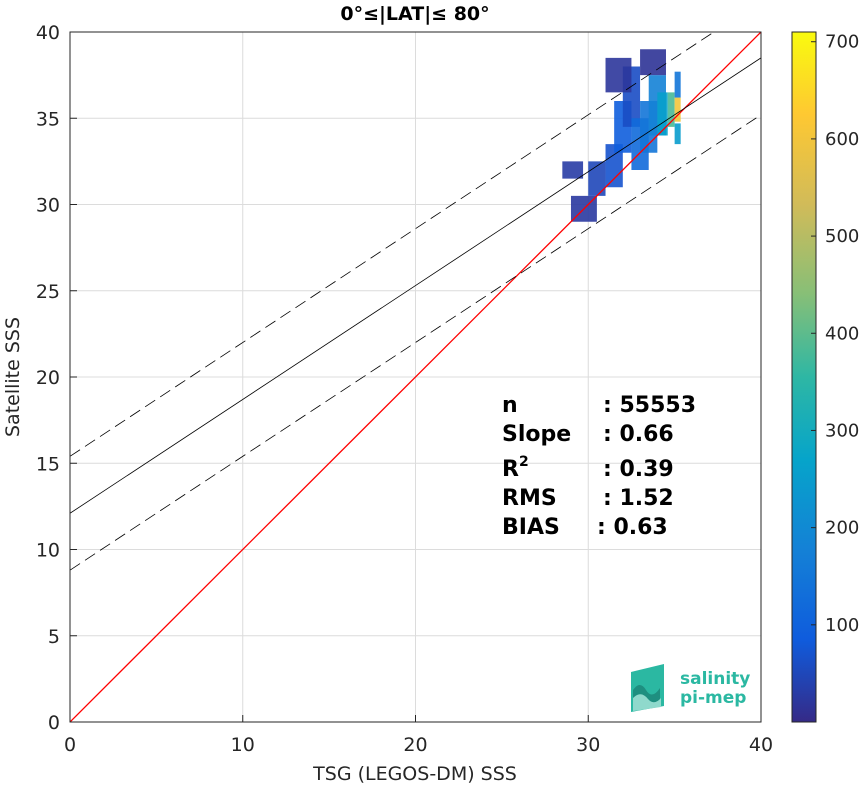  What do you see at coordinates (13, 377) in the screenshot?
I see `y-axis-label: Satellite SSS` at bounding box center [13, 377].